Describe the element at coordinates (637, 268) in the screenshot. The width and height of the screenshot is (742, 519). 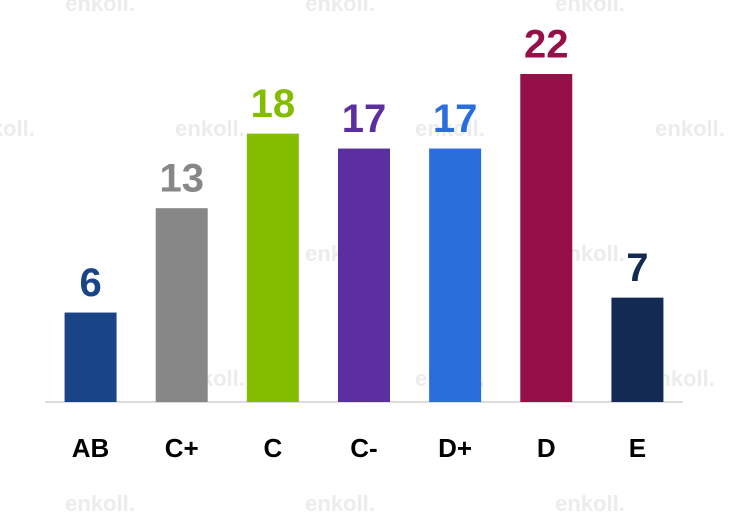
I see `value-label: 7` at that location.